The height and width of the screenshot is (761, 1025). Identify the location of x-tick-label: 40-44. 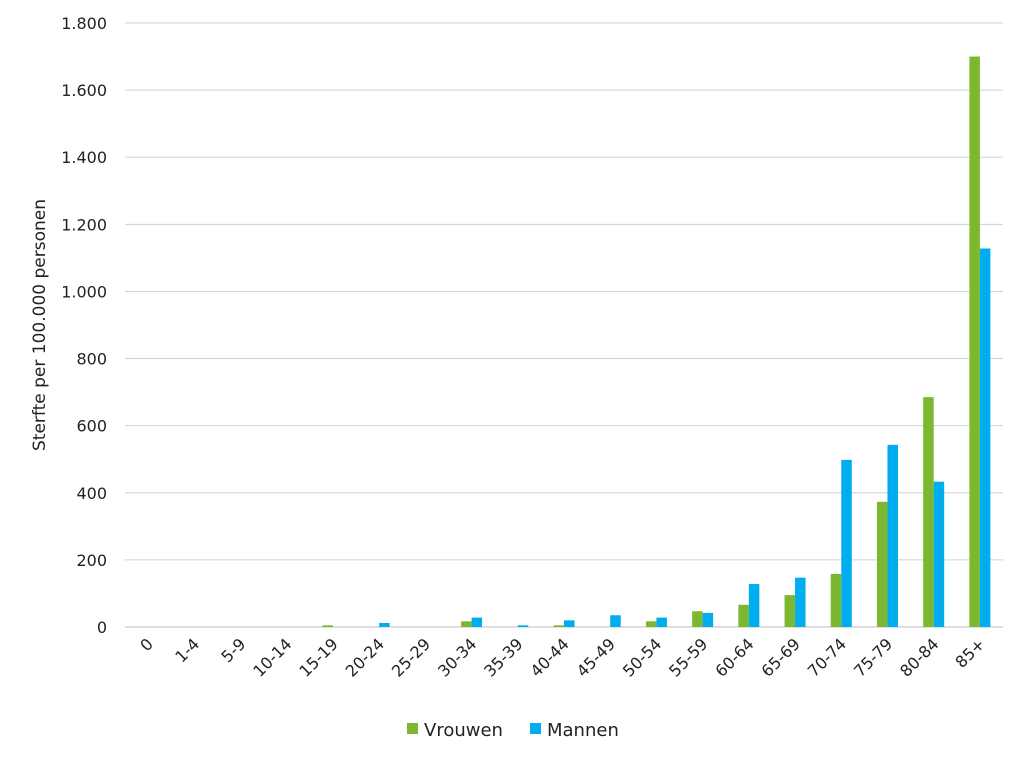
(550, 657).